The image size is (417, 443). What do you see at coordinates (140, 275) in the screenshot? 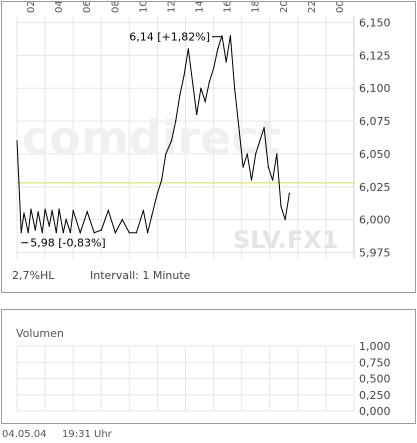
I see `interval-label: Intervall: 1 Minute` at bounding box center [140, 275].